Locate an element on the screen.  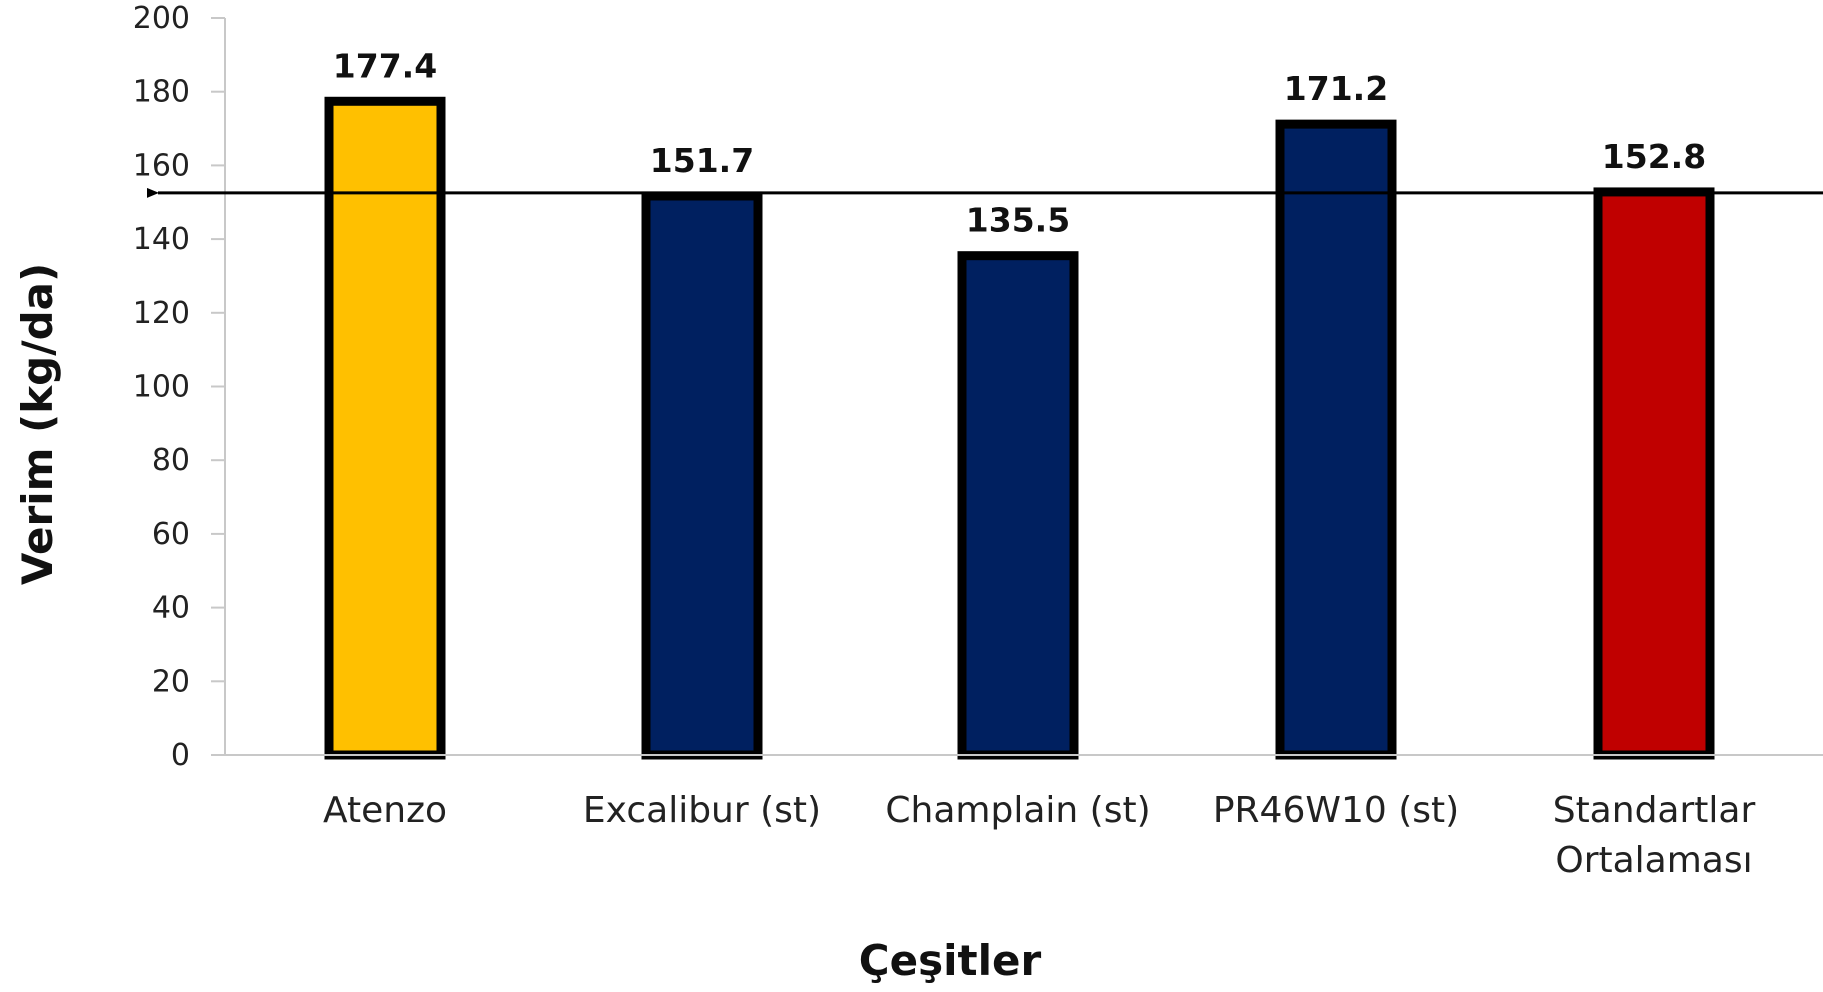
y-tick-label: 120 is located at coordinates (161, 313).